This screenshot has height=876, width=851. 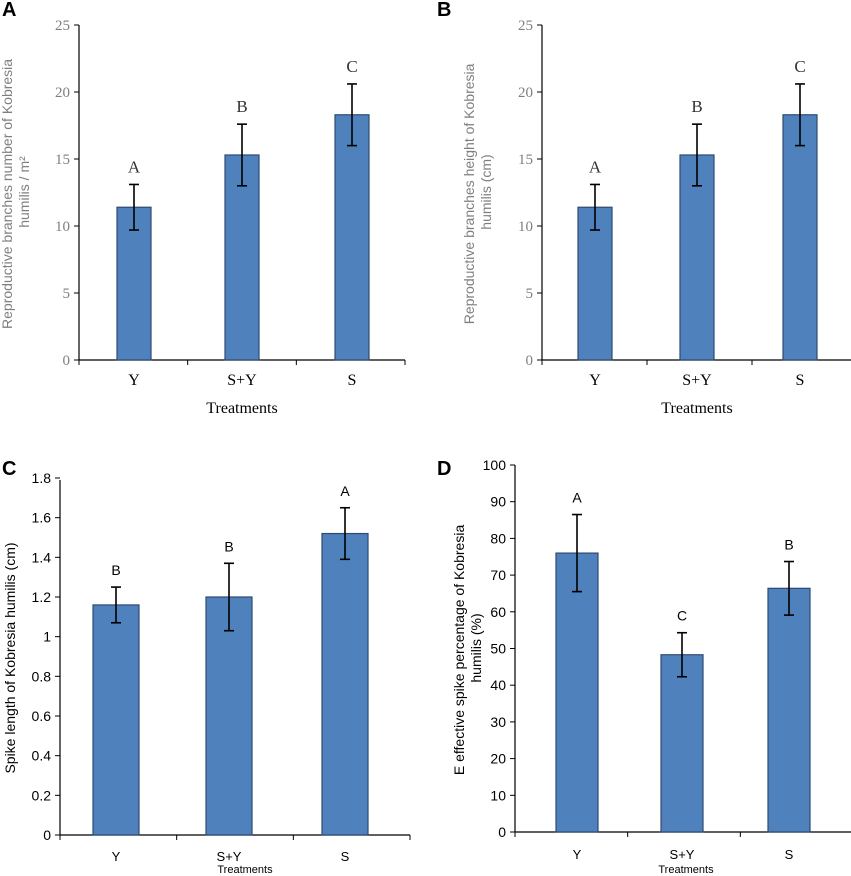 What do you see at coordinates (116, 856) in the screenshot?
I see `x-tick-label-c-0: Y` at bounding box center [116, 856].